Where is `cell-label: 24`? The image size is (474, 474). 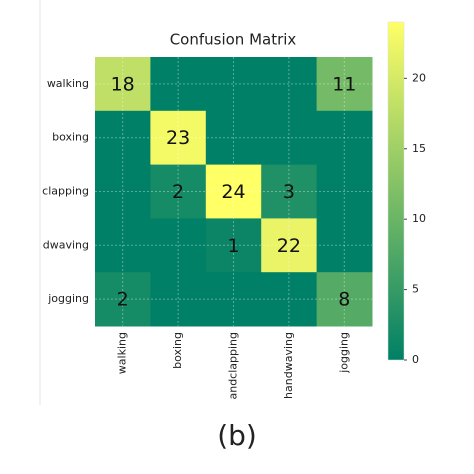 cell-label: 24 is located at coordinates (233, 192).